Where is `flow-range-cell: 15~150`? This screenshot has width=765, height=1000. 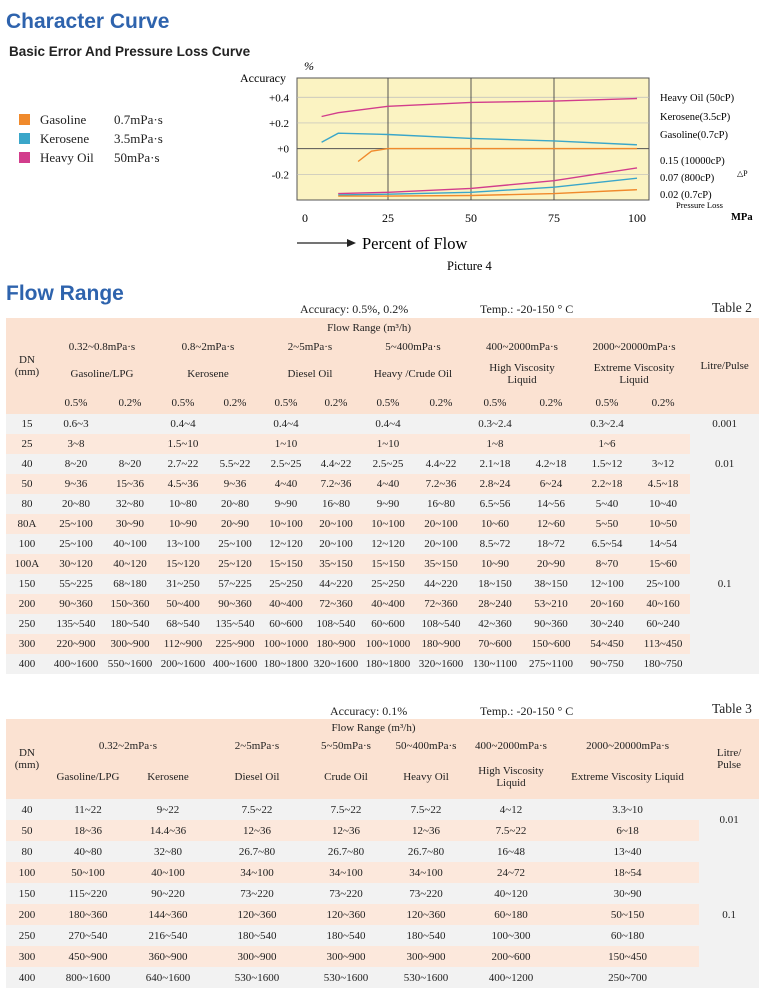
flow-range-cell: 15~150 is located at coordinates (286, 564).